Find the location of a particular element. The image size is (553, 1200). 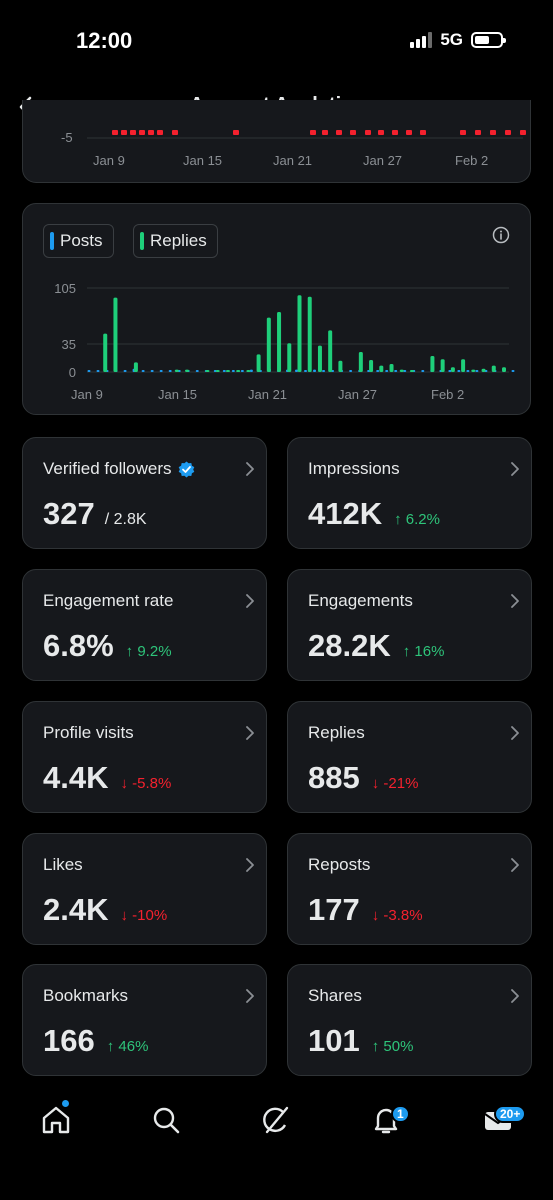

messages-badge: 20+ is located at coordinates (510, 1114).